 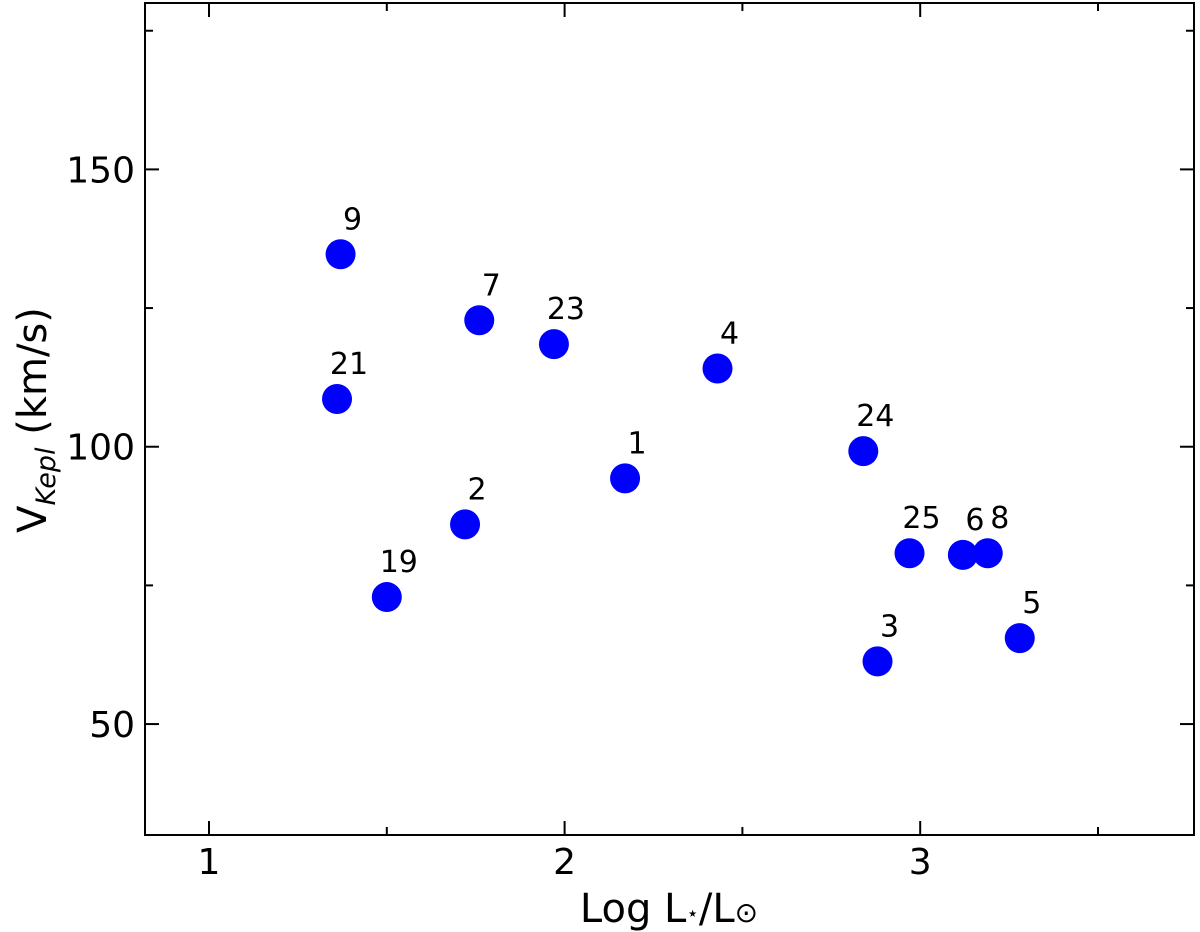 What do you see at coordinates (566, 309) in the screenshot?
I see `data-point-label-23: 23` at bounding box center [566, 309].